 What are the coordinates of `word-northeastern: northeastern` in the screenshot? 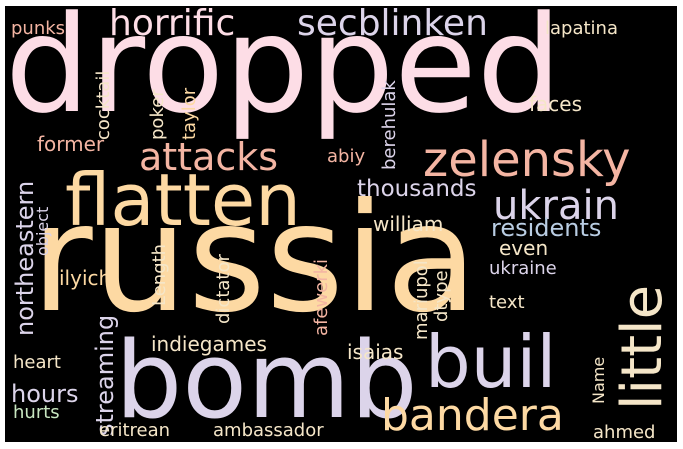 It's located at (25, 258).